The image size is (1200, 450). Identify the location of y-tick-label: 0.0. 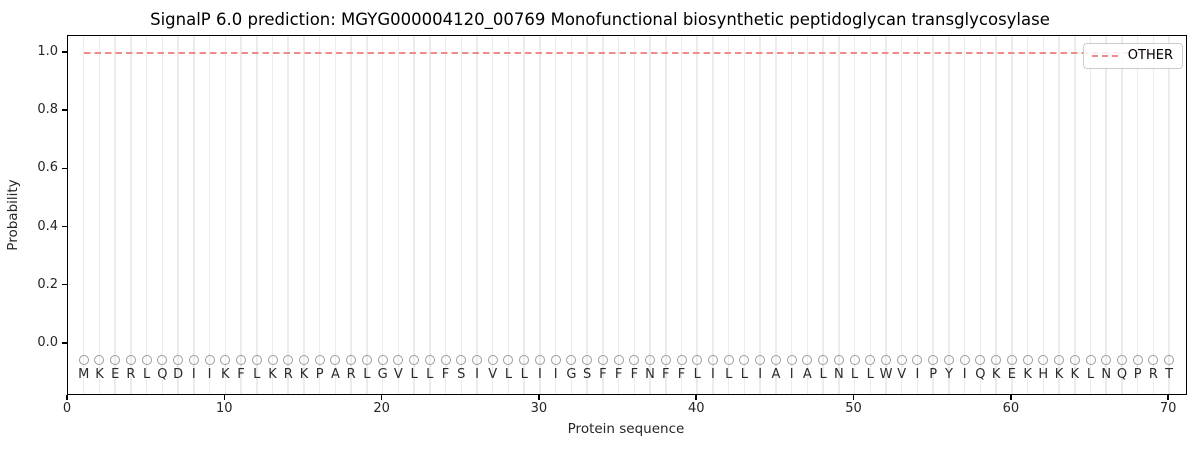
(47, 342).